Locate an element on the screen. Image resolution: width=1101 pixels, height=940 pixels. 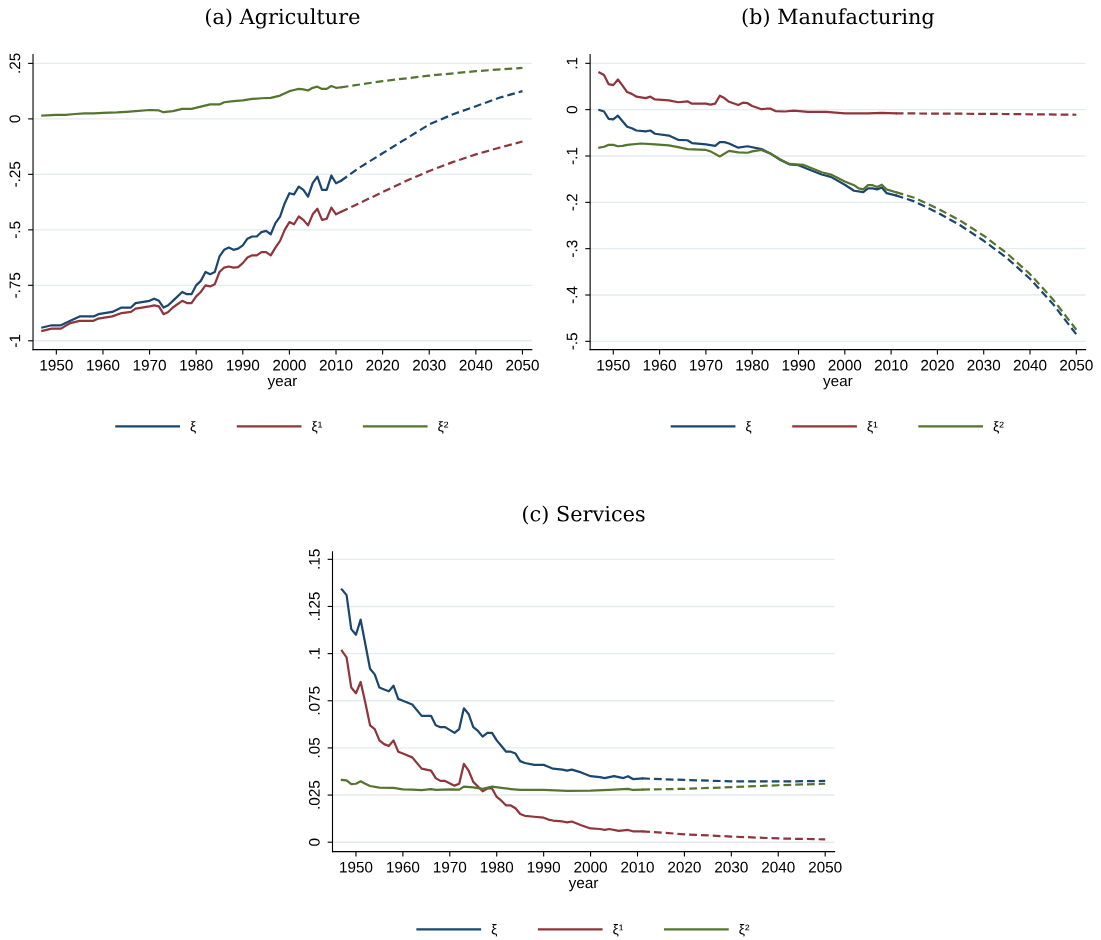
y-tick-label: -1 is located at coordinates (15, 340).